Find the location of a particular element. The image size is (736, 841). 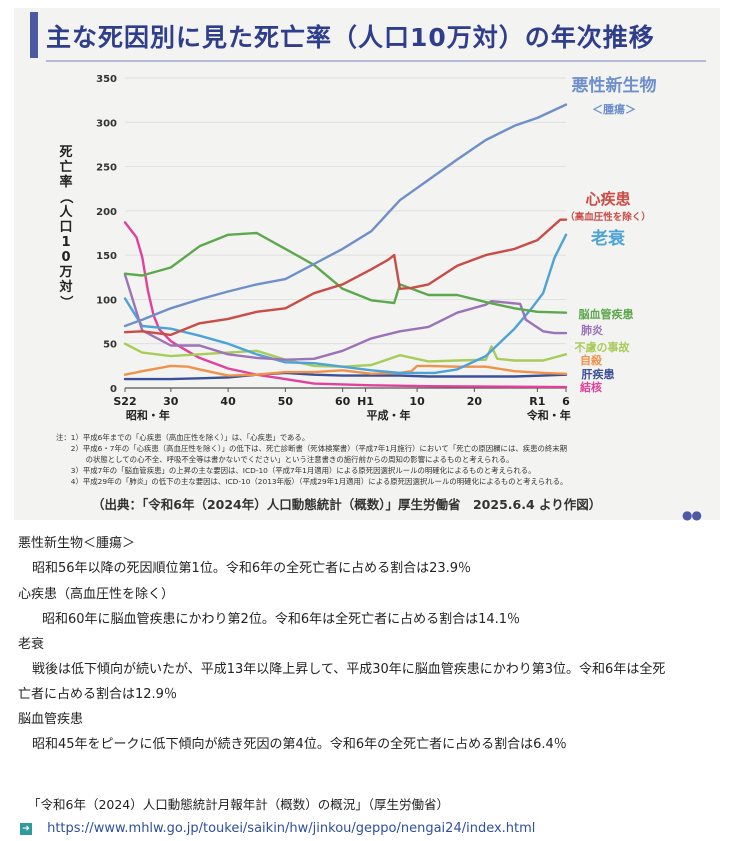

y-axis-label-char: 率 is located at coordinates (65, 182).